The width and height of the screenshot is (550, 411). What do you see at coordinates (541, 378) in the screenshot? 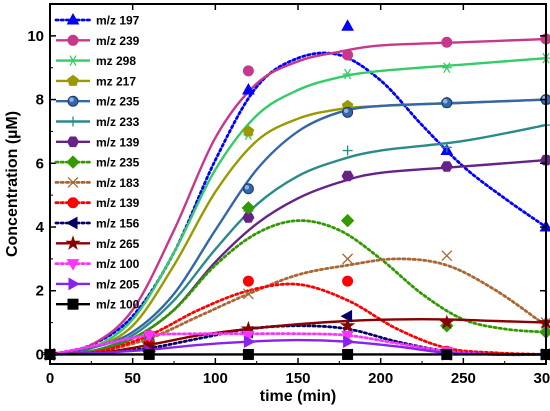
I see `x-tick-label: 300` at bounding box center [541, 378].